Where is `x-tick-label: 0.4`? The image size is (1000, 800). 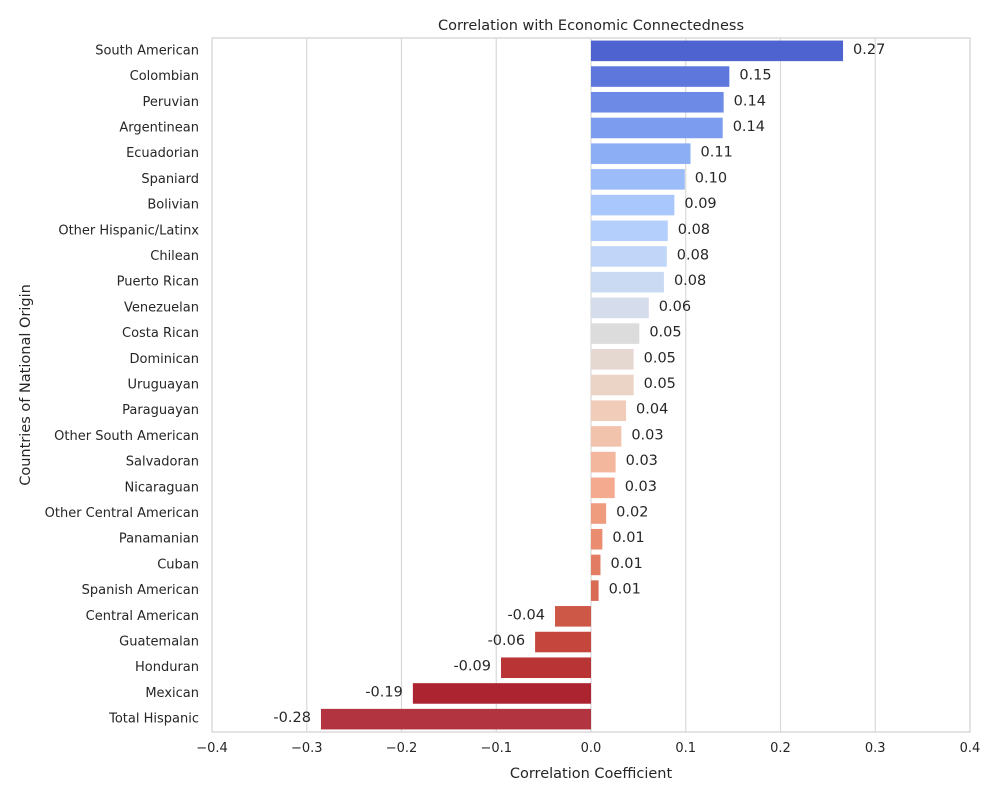 x-tick-label: 0.4 is located at coordinates (970, 748).